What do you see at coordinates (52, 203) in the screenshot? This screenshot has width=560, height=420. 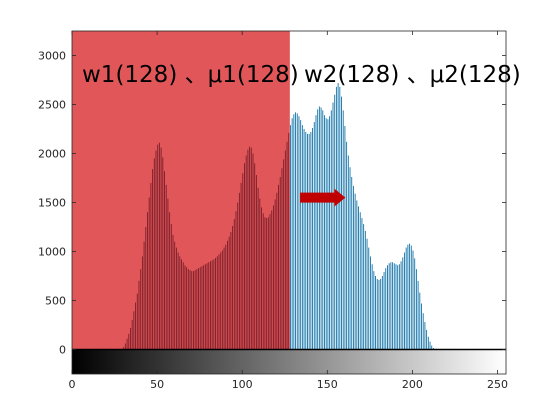 I see `y-tick-label: 1500` at bounding box center [52, 203].